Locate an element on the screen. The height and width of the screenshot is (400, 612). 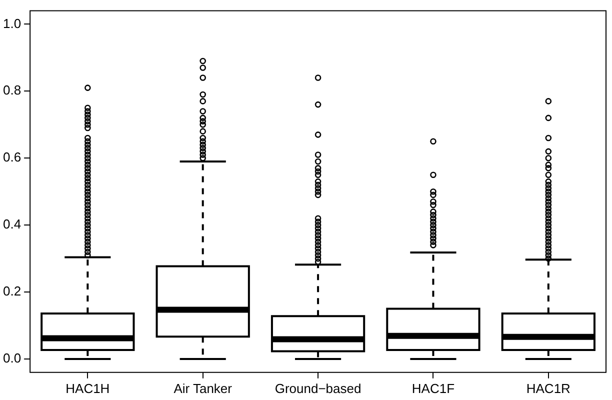
y-tick-label: 0.8 is located at coordinates (12, 90).